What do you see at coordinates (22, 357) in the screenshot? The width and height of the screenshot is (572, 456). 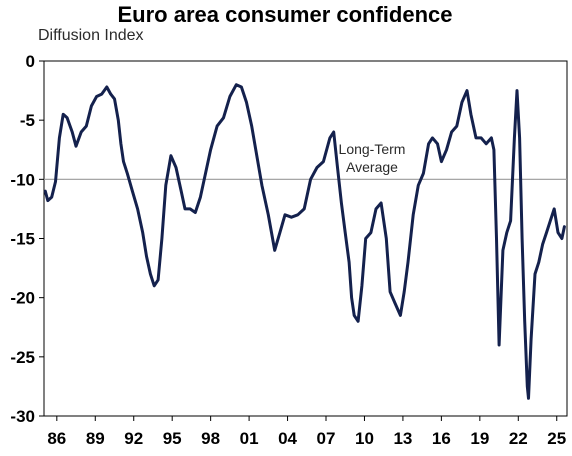 I see `y-tick-label: -25` at bounding box center [22, 357].